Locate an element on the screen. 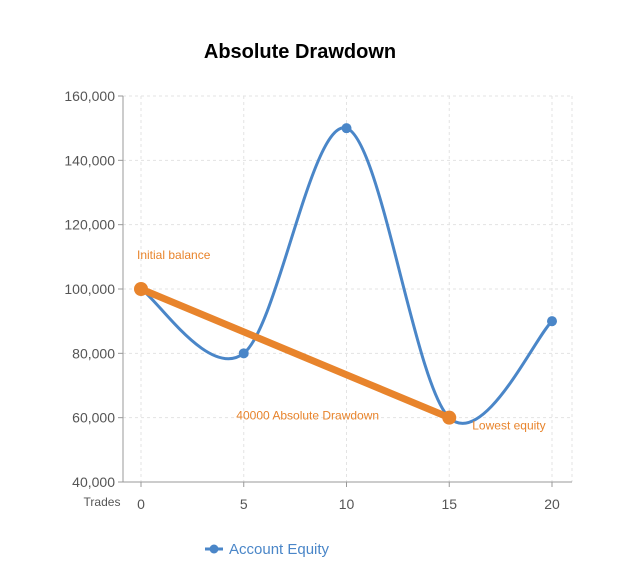  x-tick-label: 0 is located at coordinates (141, 504).